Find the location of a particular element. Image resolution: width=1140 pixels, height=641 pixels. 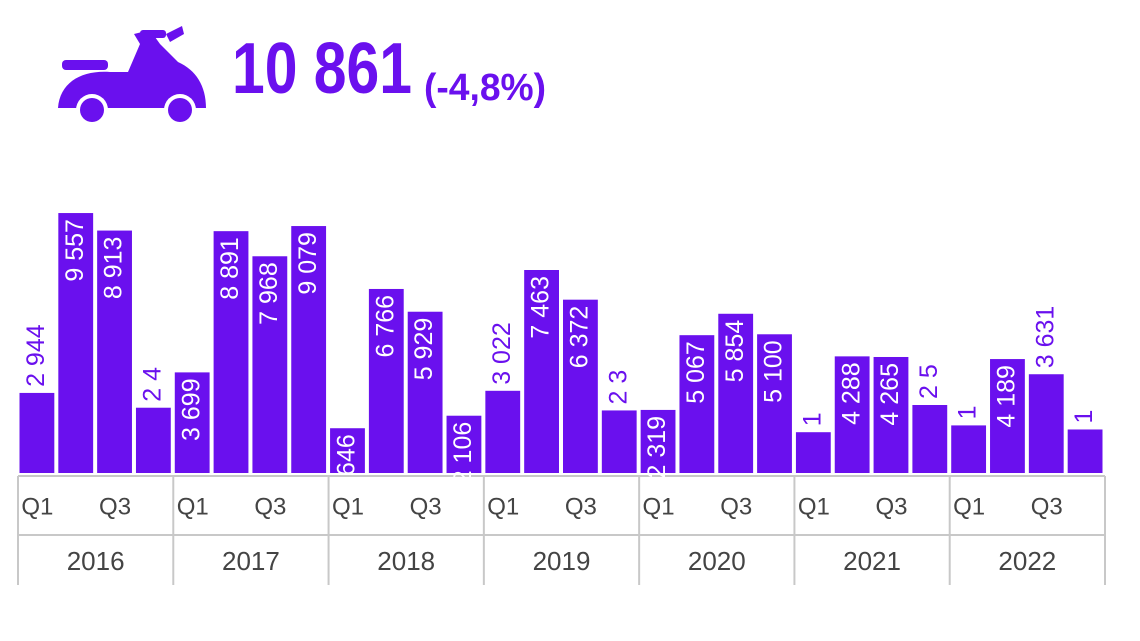

value-label: 6 766 is located at coordinates (385, 326).